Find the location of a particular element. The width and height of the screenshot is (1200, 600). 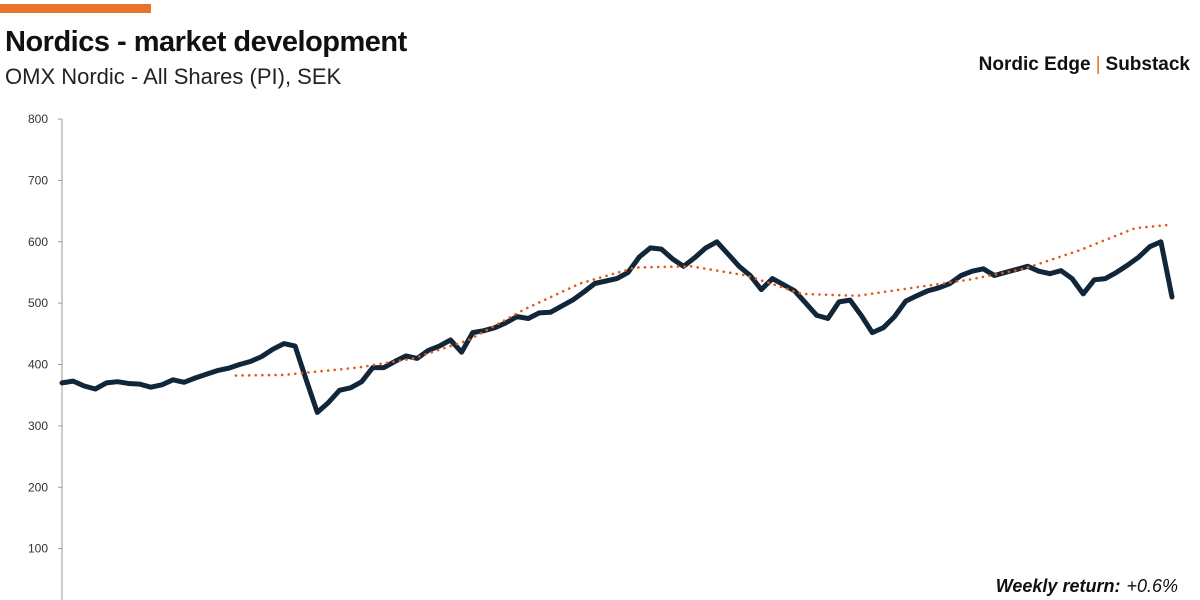

chart-subtitle: OMX Nordic - All Shares (PI), SEK is located at coordinates (173, 76).